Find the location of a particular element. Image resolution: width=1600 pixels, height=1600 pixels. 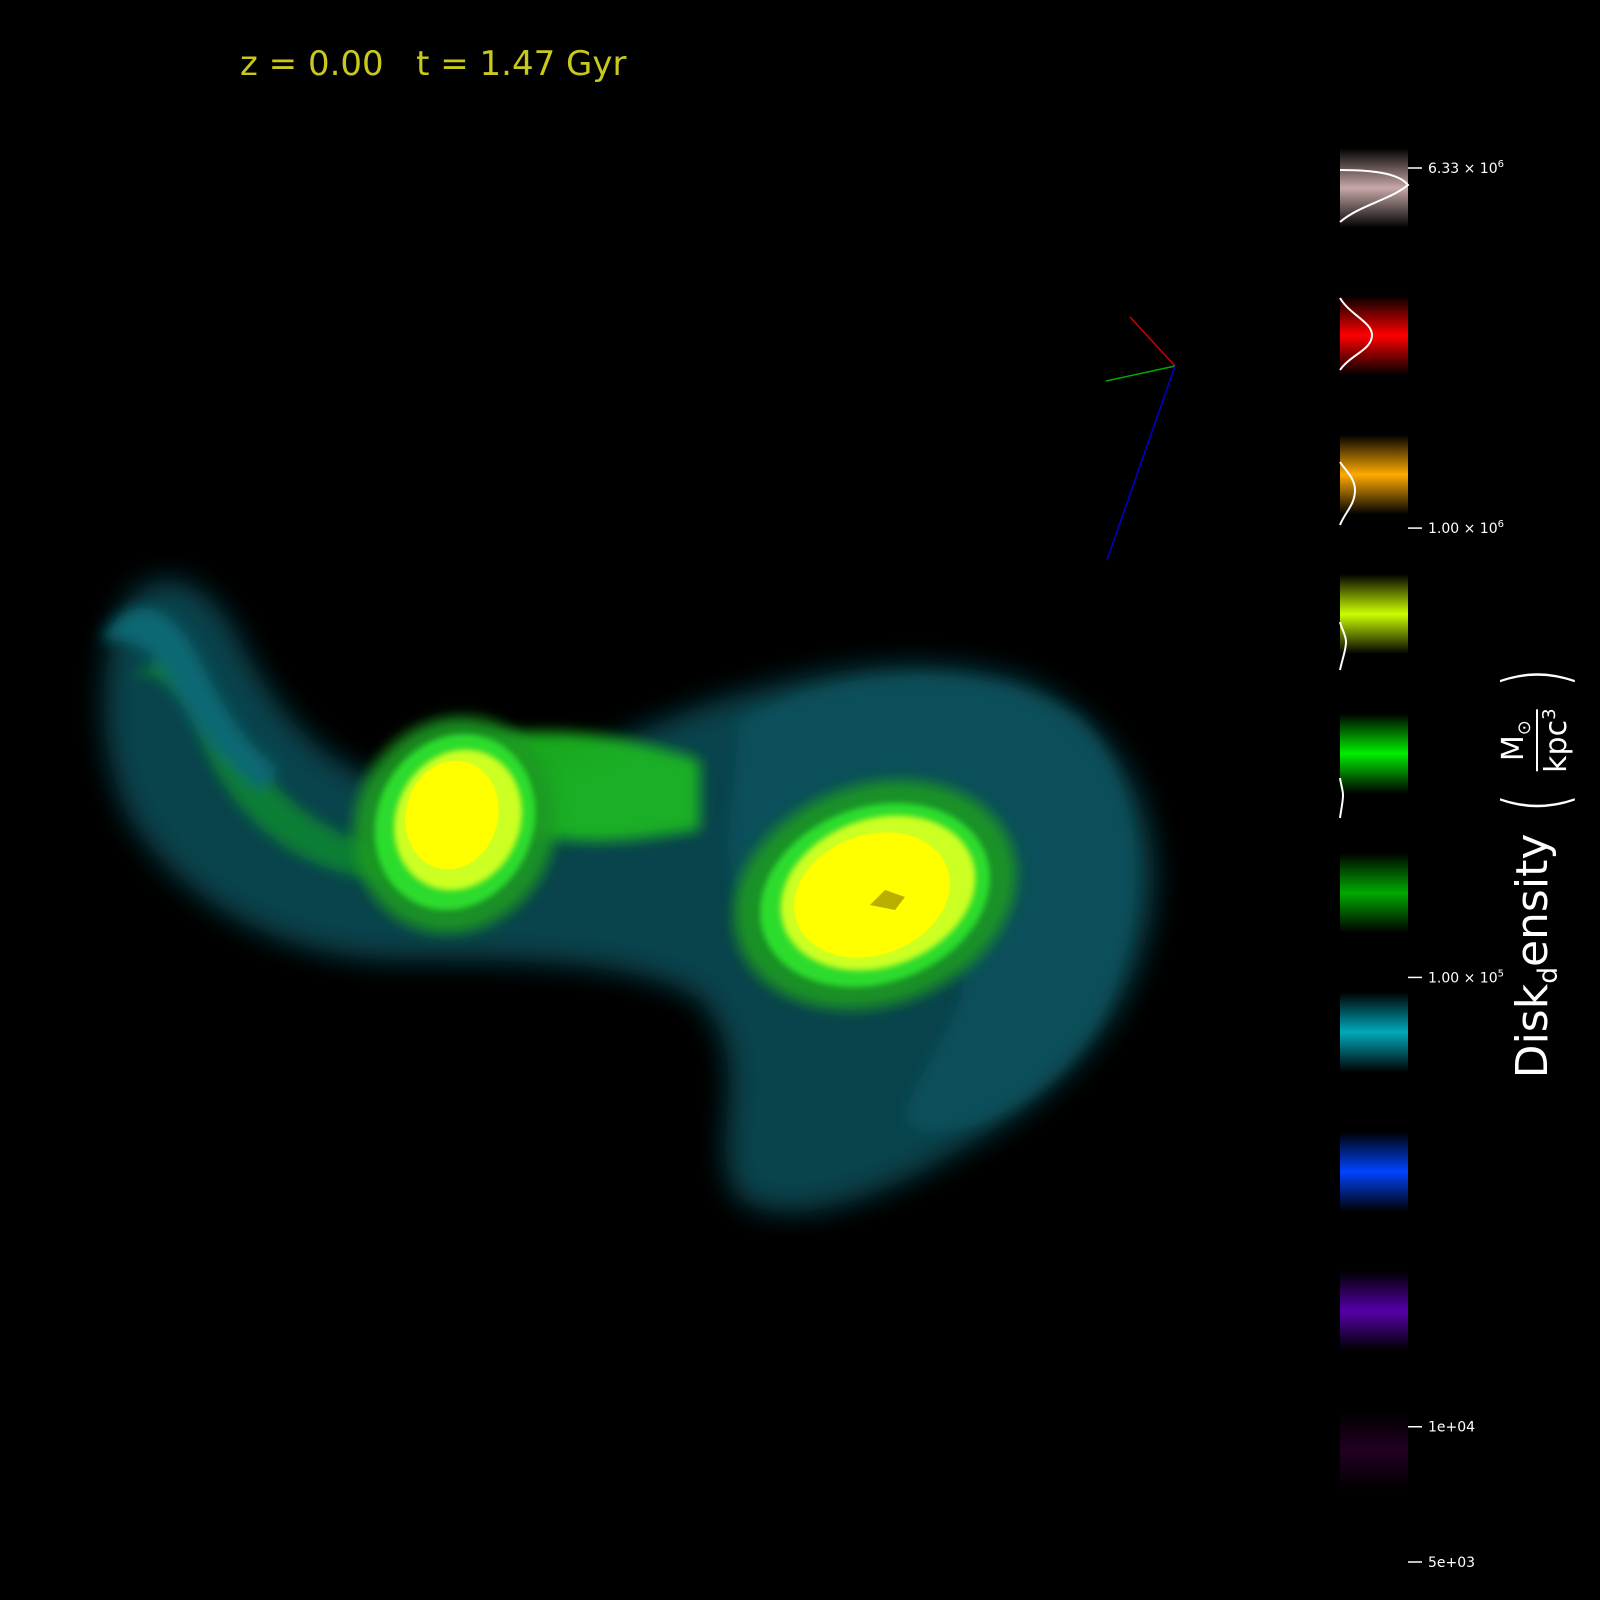

axis-z-line is located at coordinates (1141, 463).